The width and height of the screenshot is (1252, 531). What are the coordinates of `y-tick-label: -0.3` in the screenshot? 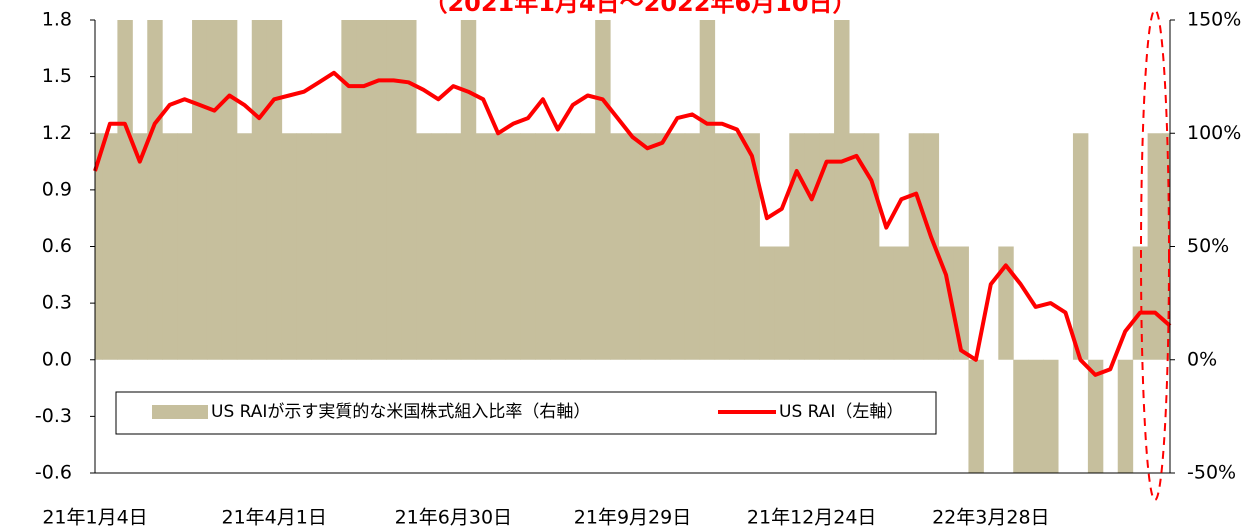 It's located at (53, 416).